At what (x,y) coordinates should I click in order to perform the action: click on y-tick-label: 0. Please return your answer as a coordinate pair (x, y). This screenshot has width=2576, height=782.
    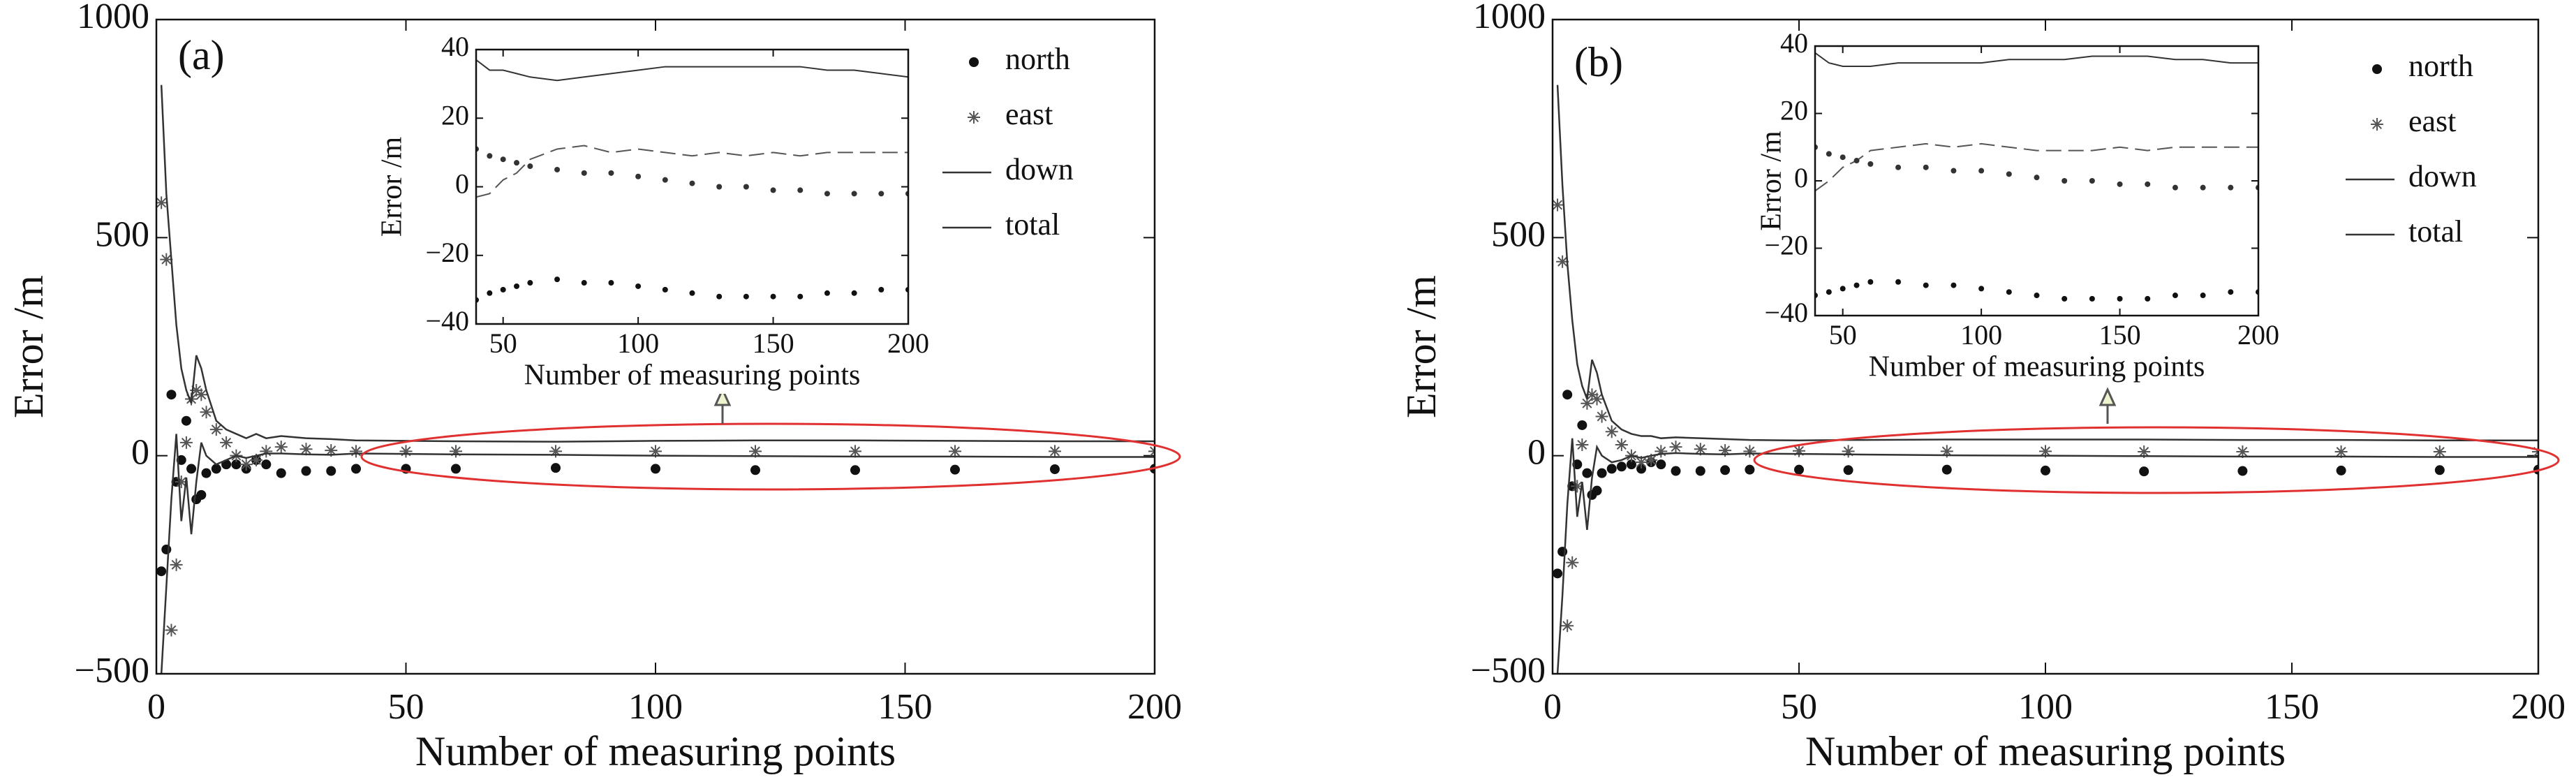
    Looking at the image, I should click on (1801, 177).